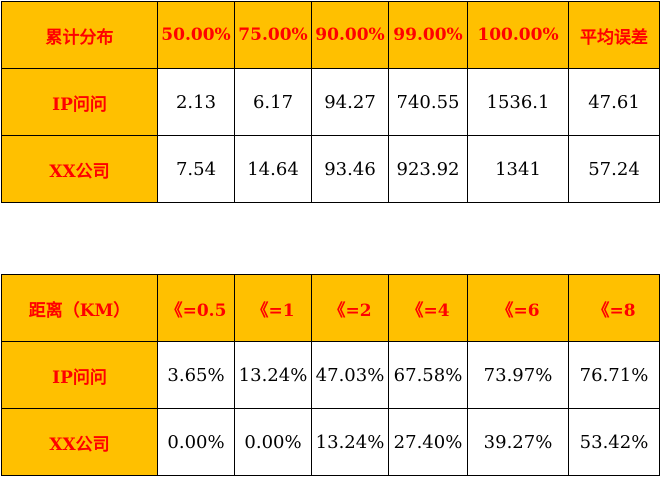  What do you see at coordinates (518, 308) in the screenshot?
I see `column-header: 《=6` at bounding box center [518, 308].